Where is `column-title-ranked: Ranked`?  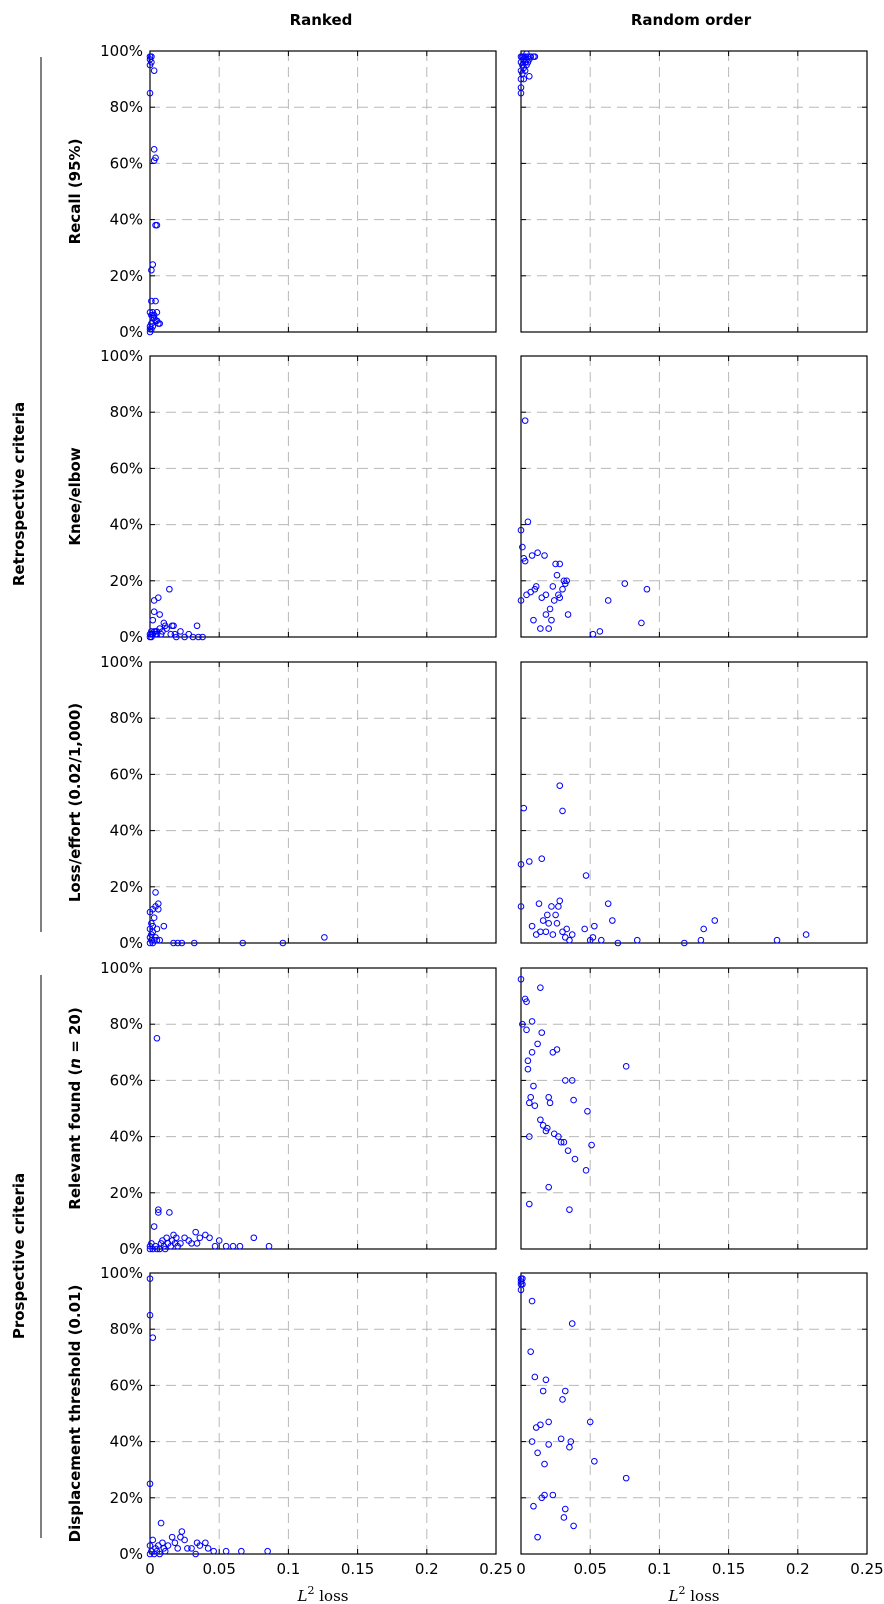
column-title-ranked: Ranked is located at coordinates (321, 20).